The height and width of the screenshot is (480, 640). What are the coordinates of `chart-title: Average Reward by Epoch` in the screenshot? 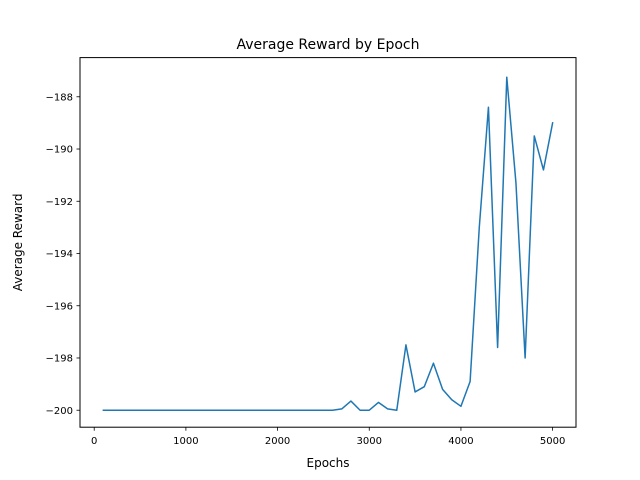 It's located at (327, 45).